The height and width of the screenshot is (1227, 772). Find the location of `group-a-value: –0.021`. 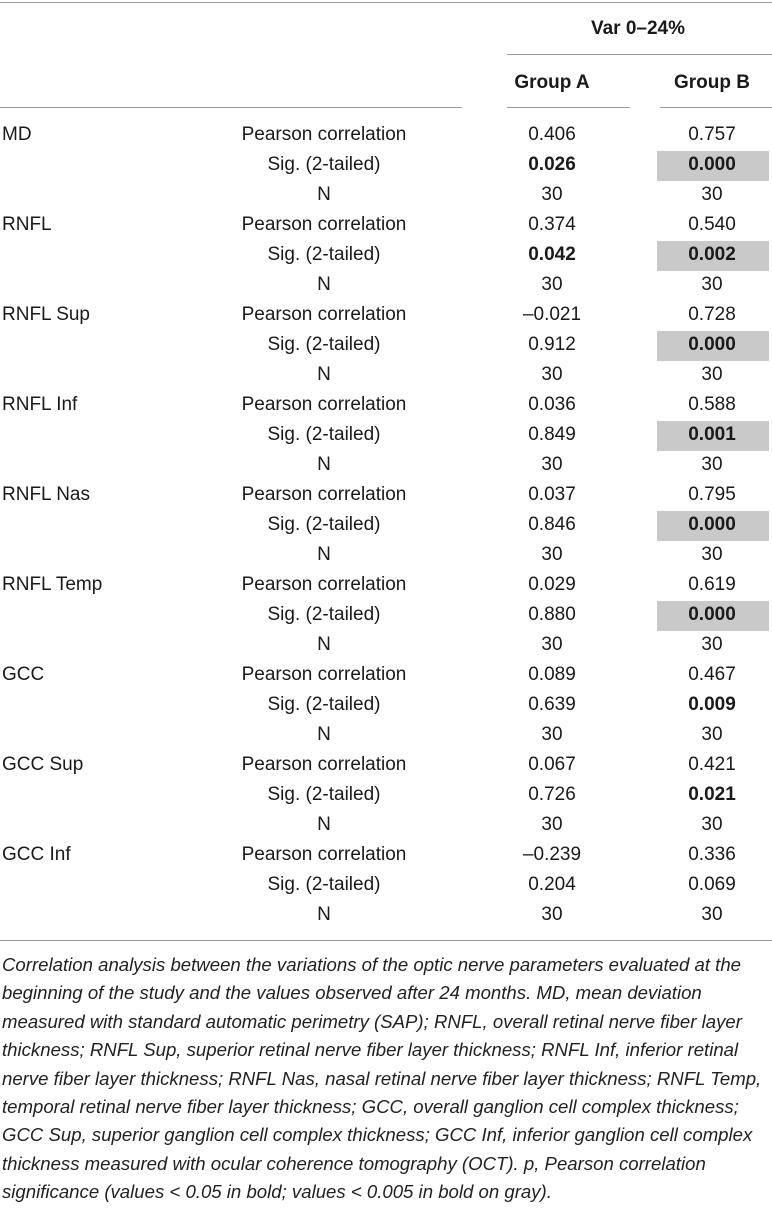

group-a-value: –0.021 is located at coordinates (552, 314).